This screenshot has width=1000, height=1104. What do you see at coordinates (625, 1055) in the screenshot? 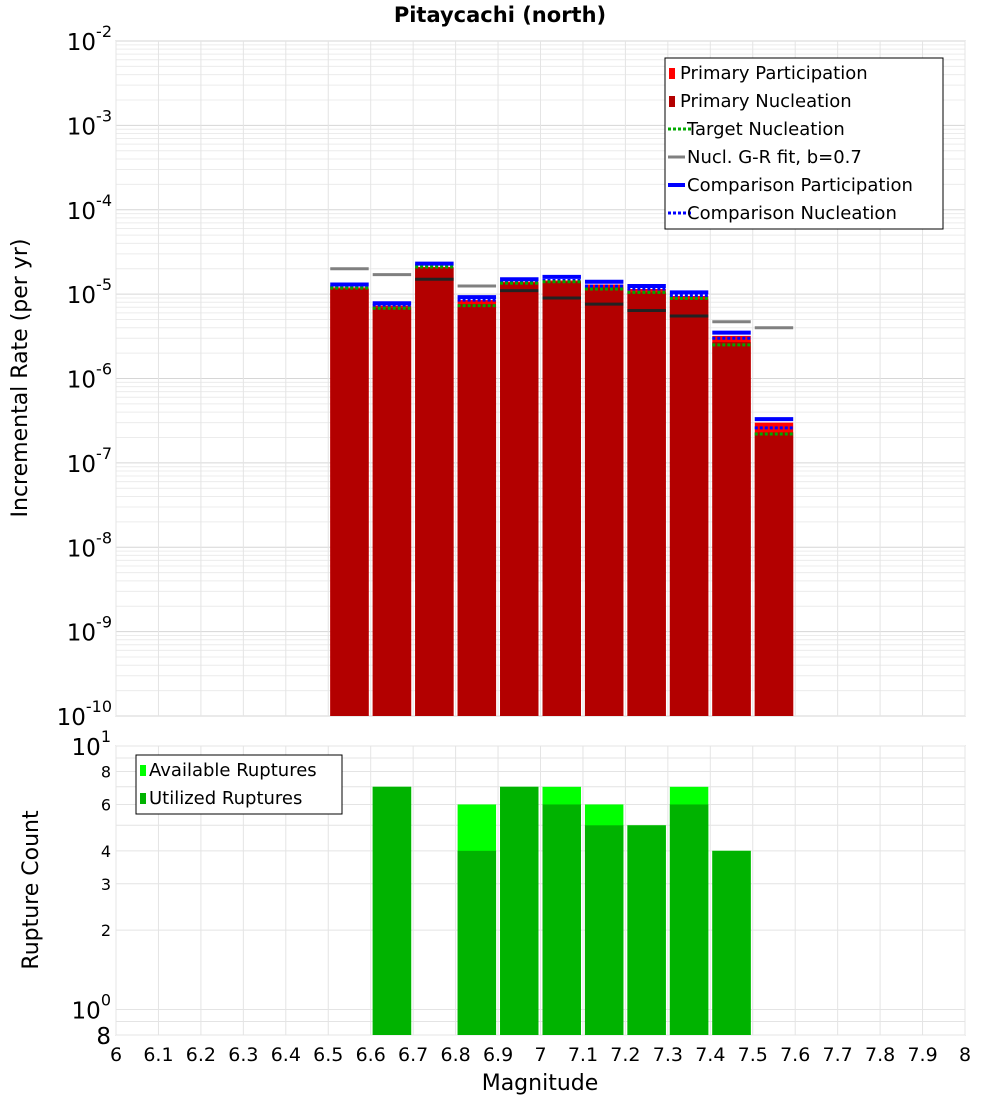
I see `x-tick-label: 7.2` at bounding box center [625, 1055].